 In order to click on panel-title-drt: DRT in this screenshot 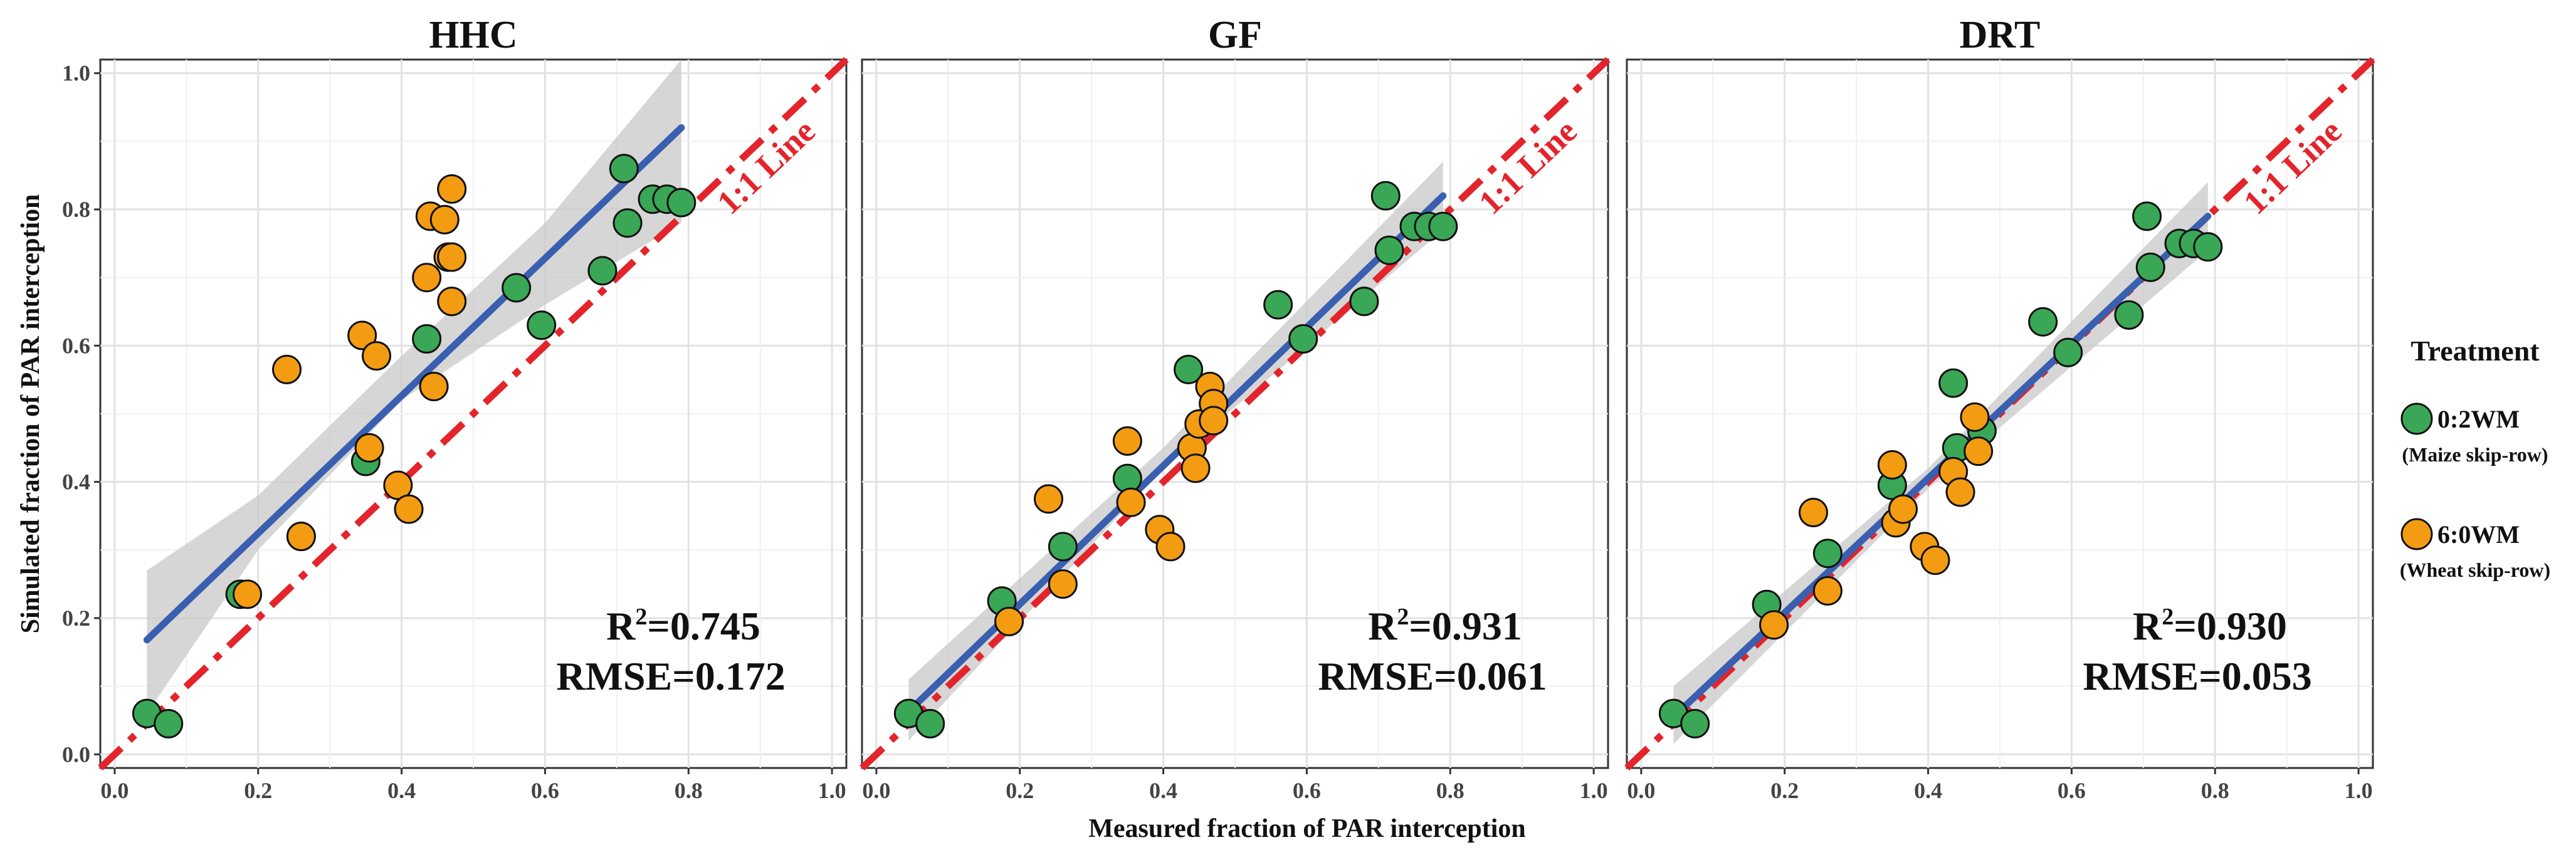, I will do `click(2000, 35)`.